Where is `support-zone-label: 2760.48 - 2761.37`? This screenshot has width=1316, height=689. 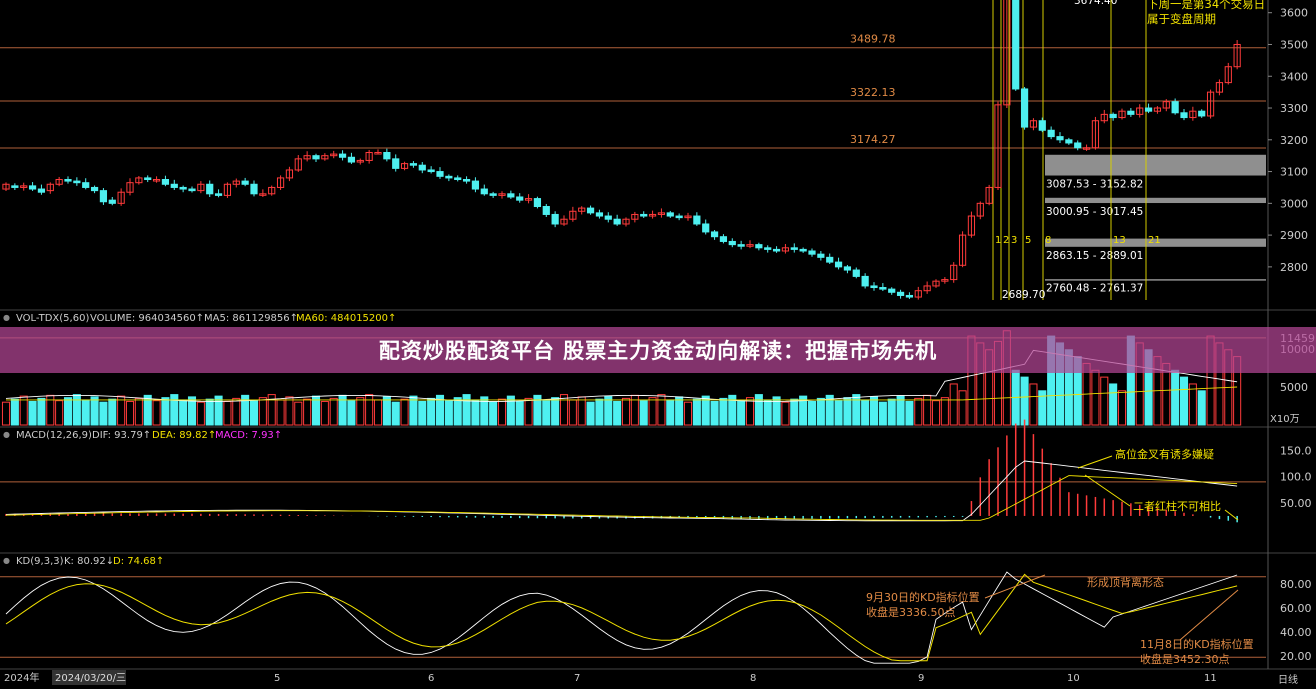
support-zone-label: 2760.48 - 2761.37 is located at coordinates (1094, 288).